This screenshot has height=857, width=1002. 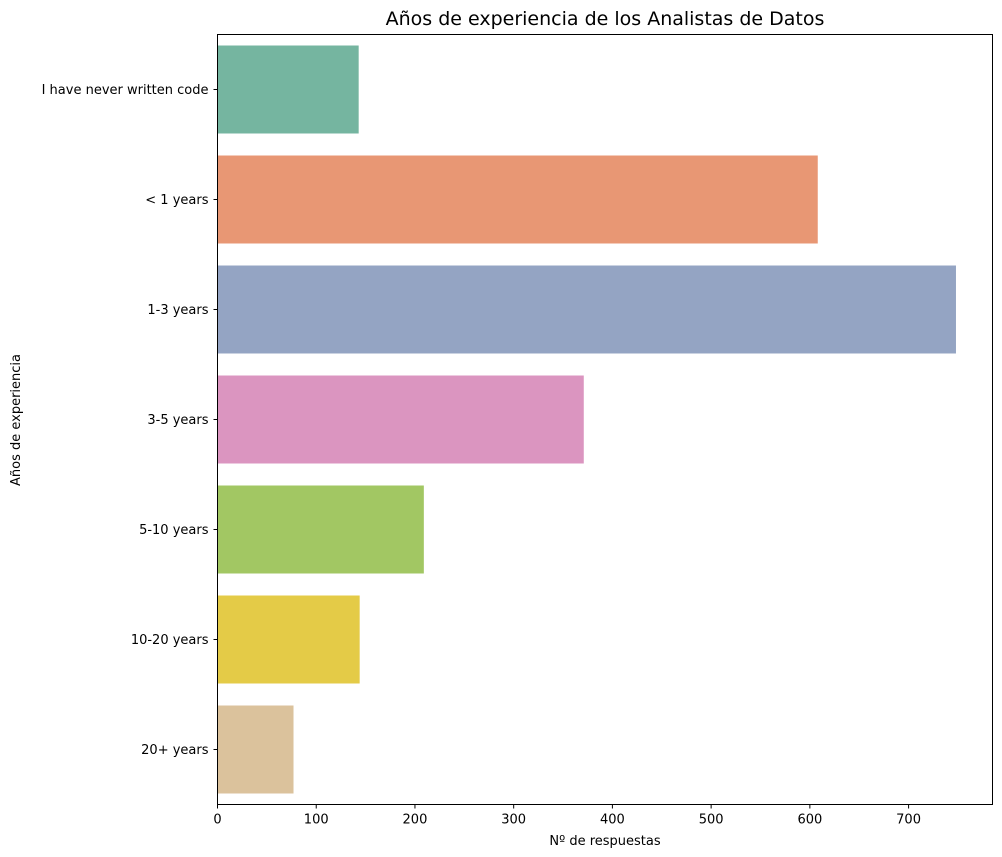 What do you see at coordinates (711, 820) in the screenshot?
I see `x-tick-label: 500` at bounding box center [711, 820].